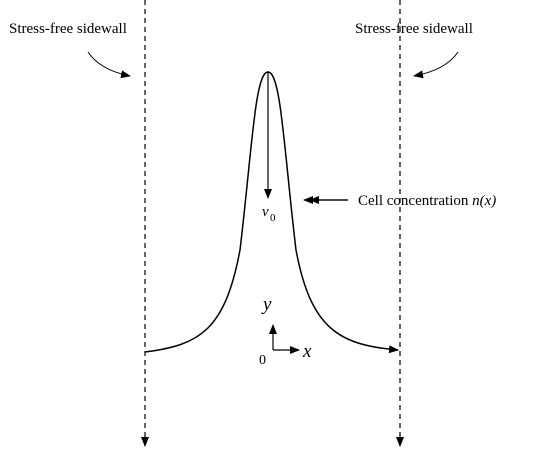 The height and width of the screenshot is (454, 554). Describe the element at coordinates (262, 360) in the screenshot. I see `origin-label: 0` at that location.